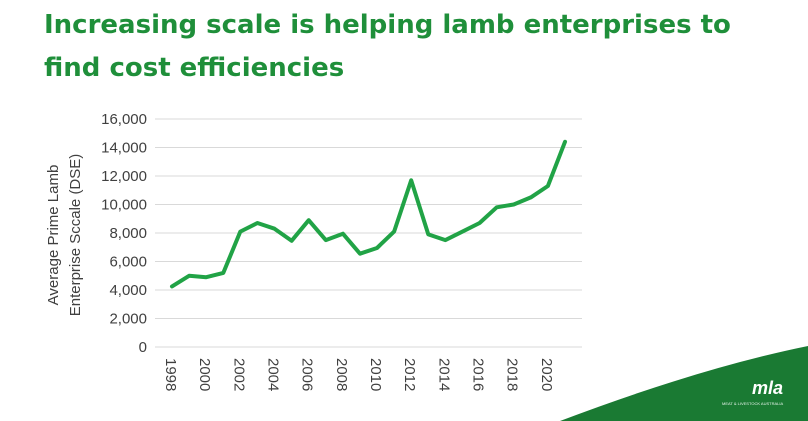 This screenshot has width=808, height=421. What do you see at coordinates (375, 374) in the screenshot?
I see `x-tick-label: 2010` at bounding box center [375, 374].